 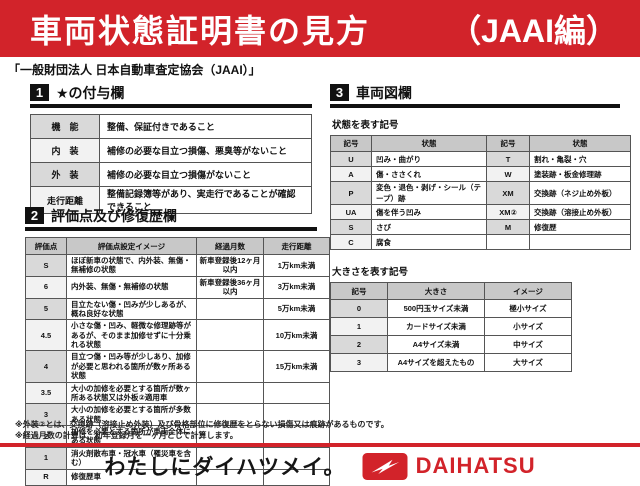 What do you see at coordinates (436, 291) in the screenshot?
I see `column-header: 大きさ` at bounding box center [436, 291].